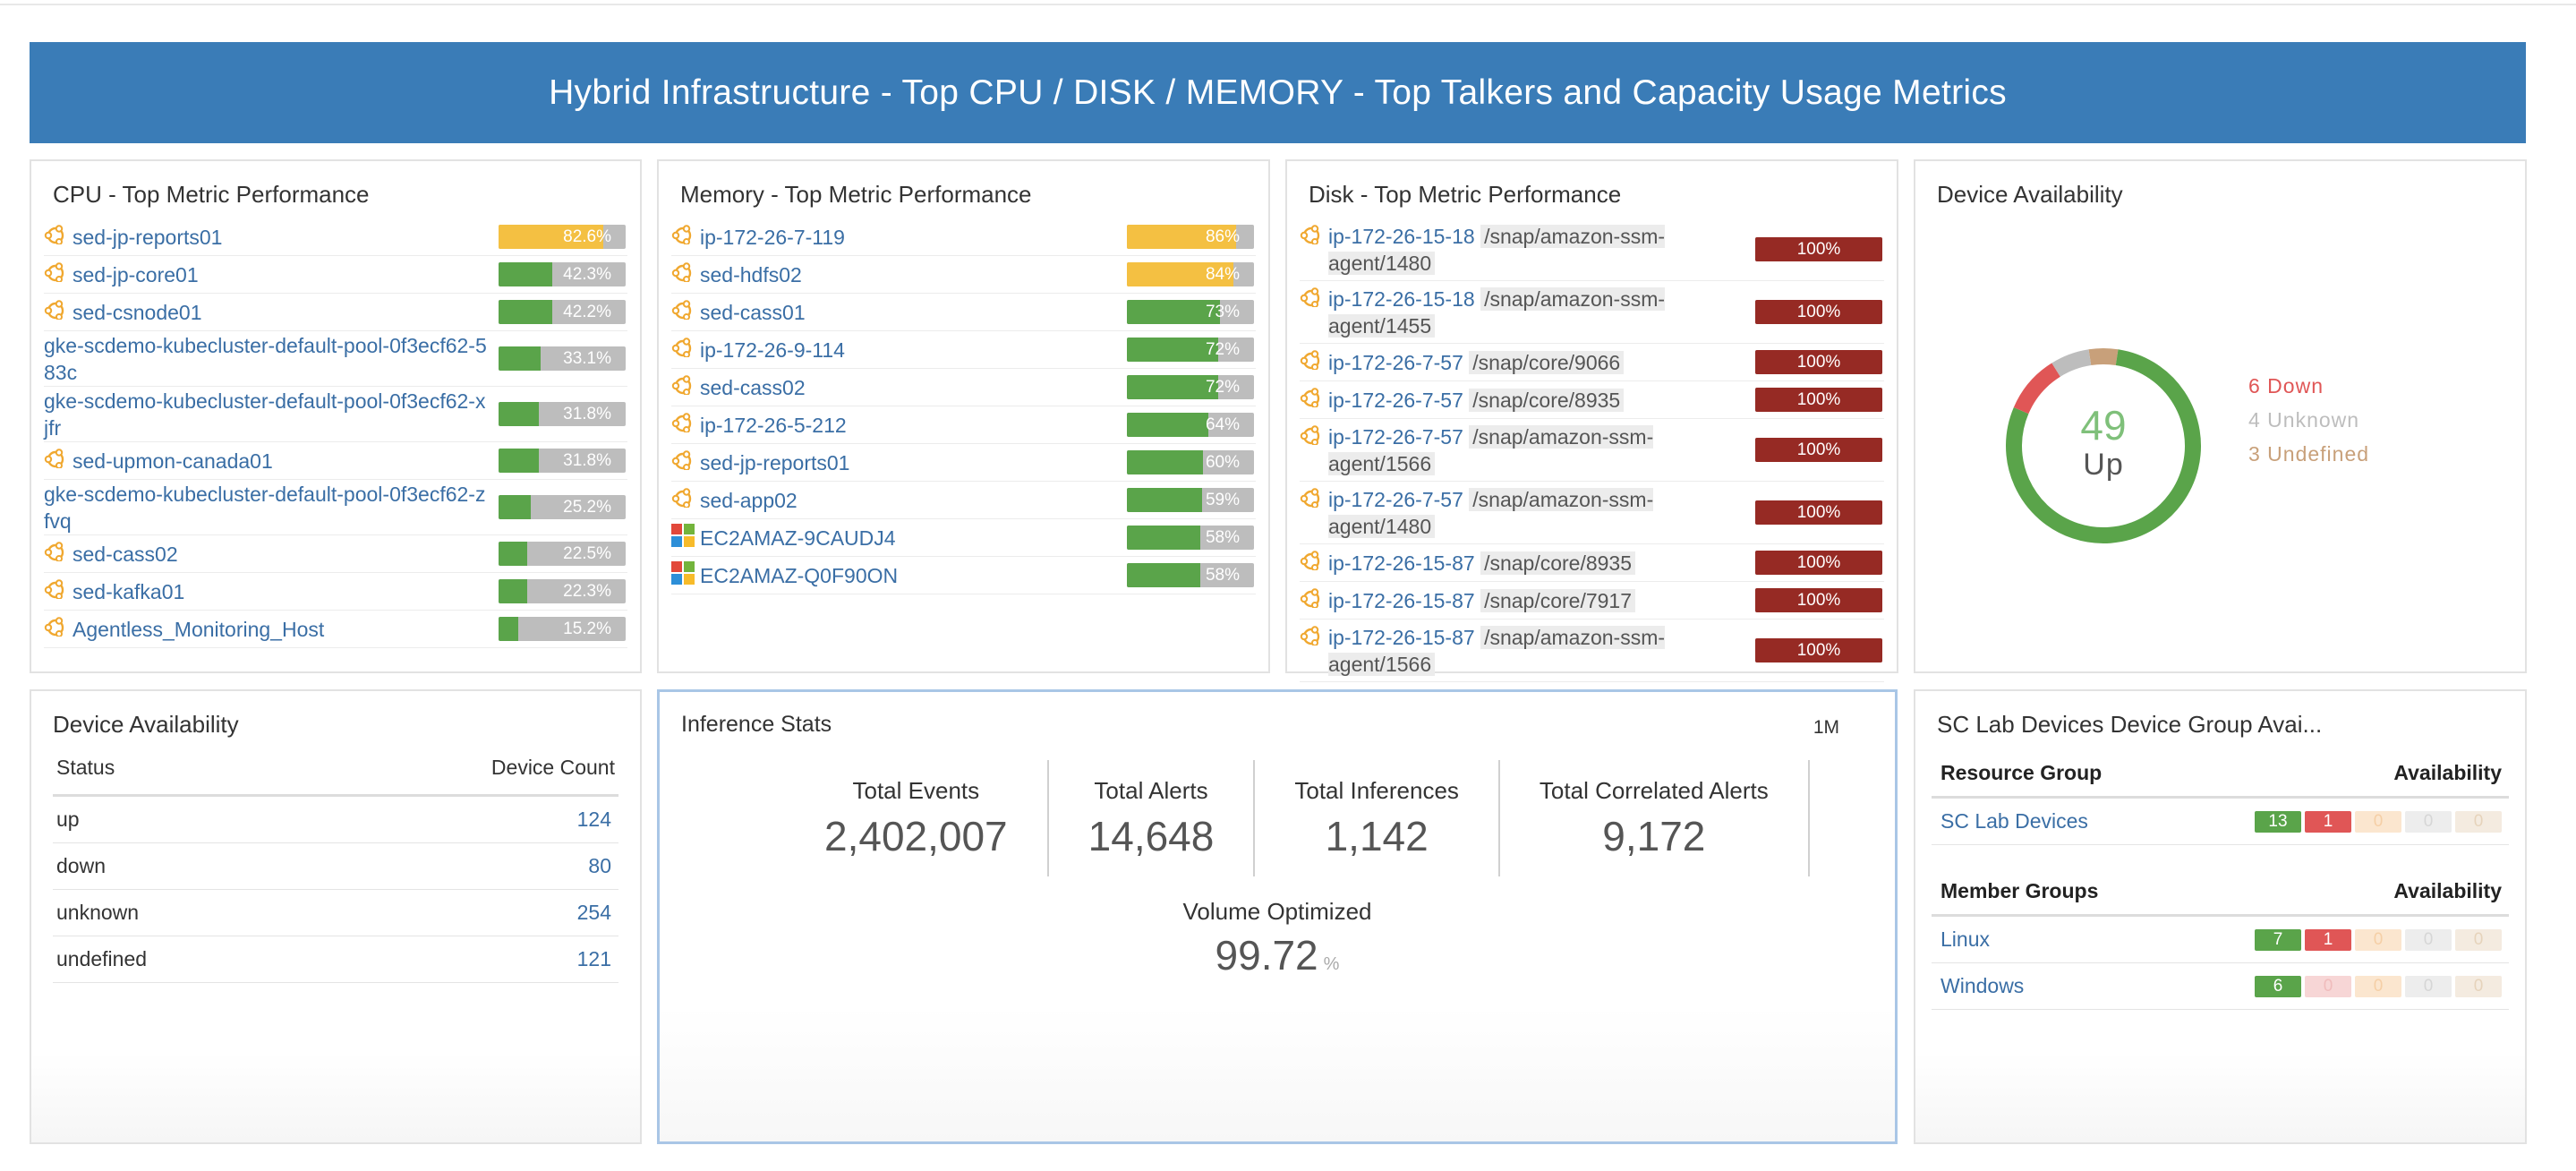  I want to click on resource-group-link: SC Lab Devices, so click(2014, 821).